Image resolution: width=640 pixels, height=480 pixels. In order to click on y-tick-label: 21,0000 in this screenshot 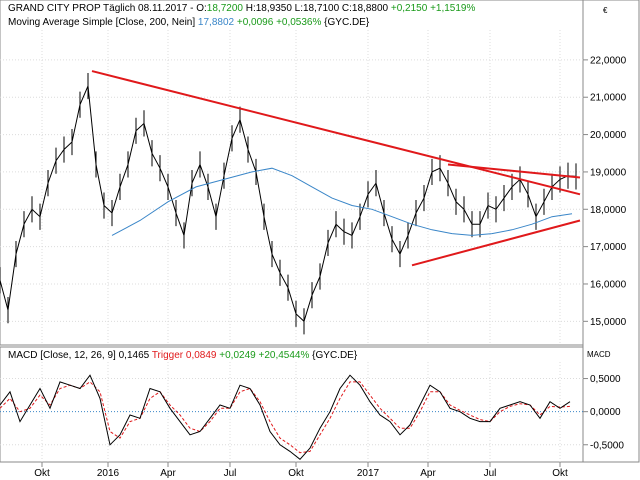, I will do `click(608, 98)`.